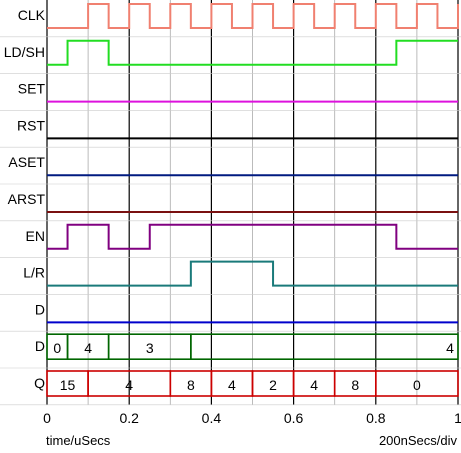 This screenshot has width=461, height=453. Describe the element at coordinates (35, 236) in the screenshot. I see `signal-label: EN` at that location.